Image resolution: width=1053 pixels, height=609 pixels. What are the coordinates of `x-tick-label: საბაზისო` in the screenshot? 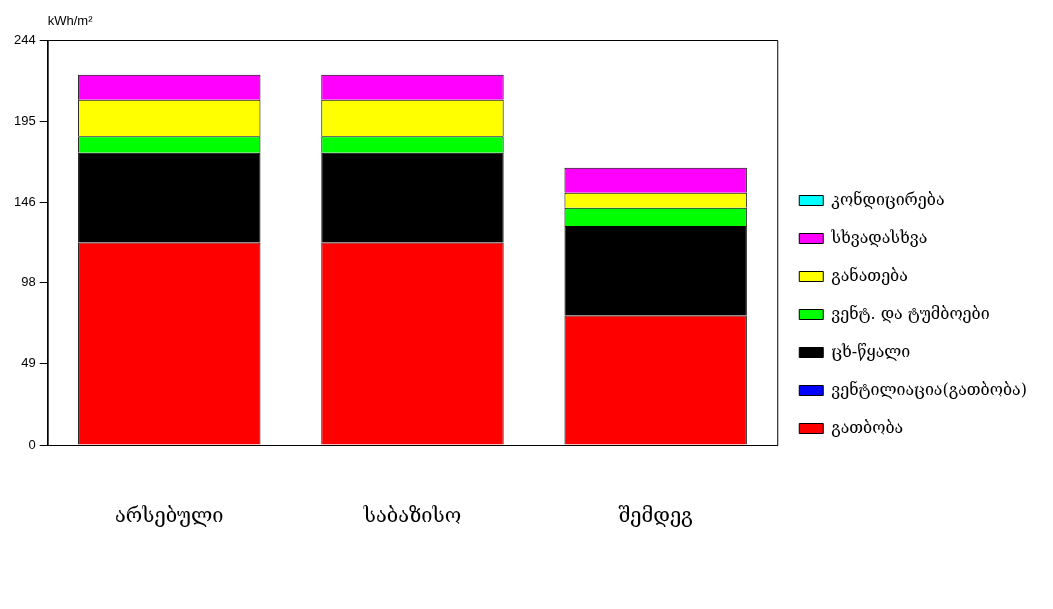 It's located at (412, 515).